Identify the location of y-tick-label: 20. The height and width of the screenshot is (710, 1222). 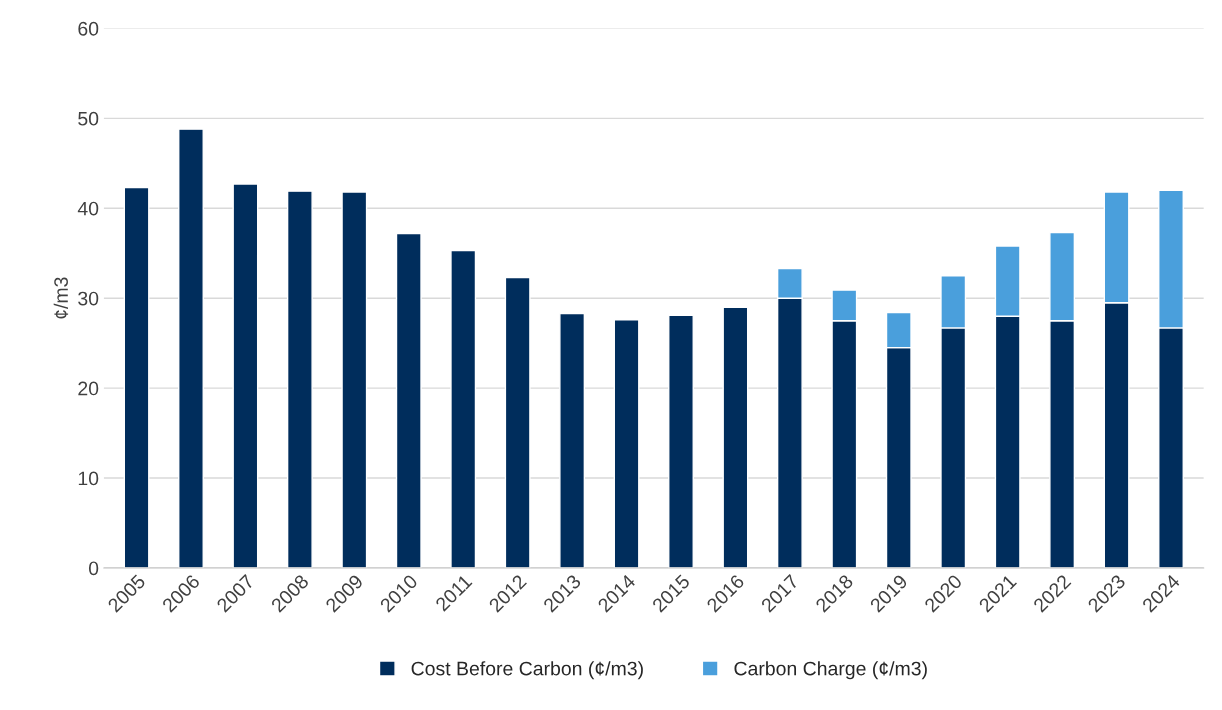
(88, 388).